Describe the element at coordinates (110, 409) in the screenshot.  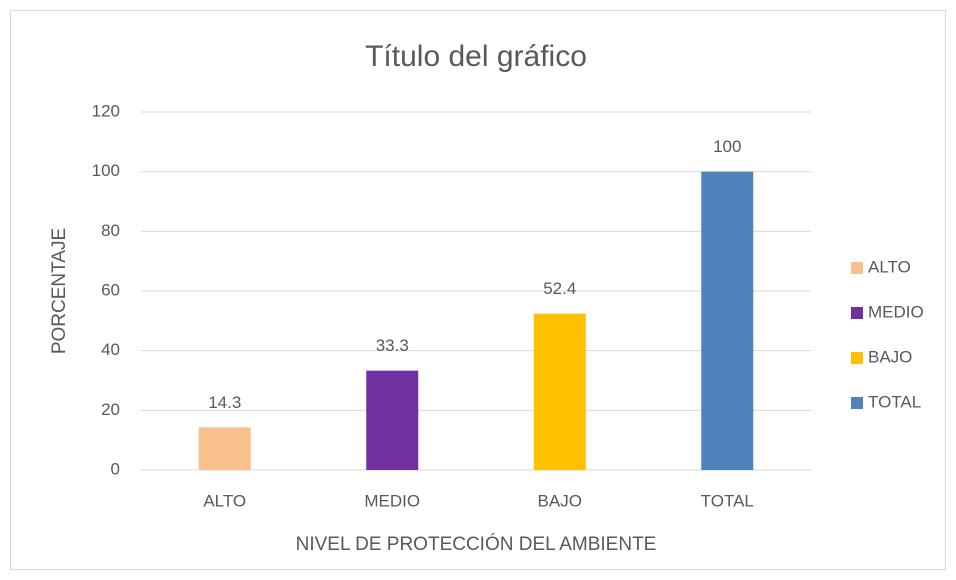
I see `y-tick-label: 20` at that location.